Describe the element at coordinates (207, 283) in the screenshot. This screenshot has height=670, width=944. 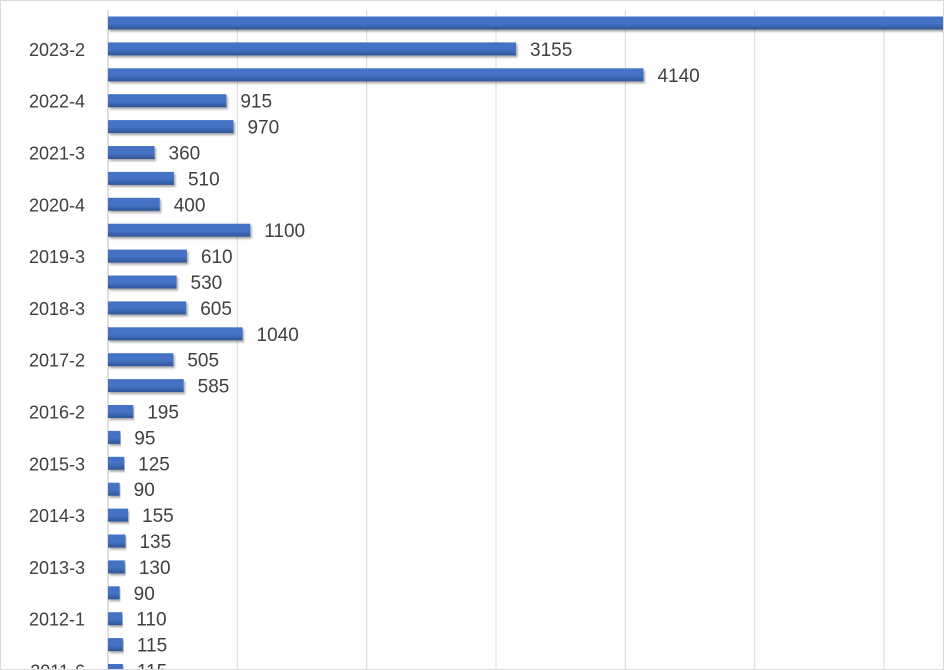
I see `value-label: 530` at that location.